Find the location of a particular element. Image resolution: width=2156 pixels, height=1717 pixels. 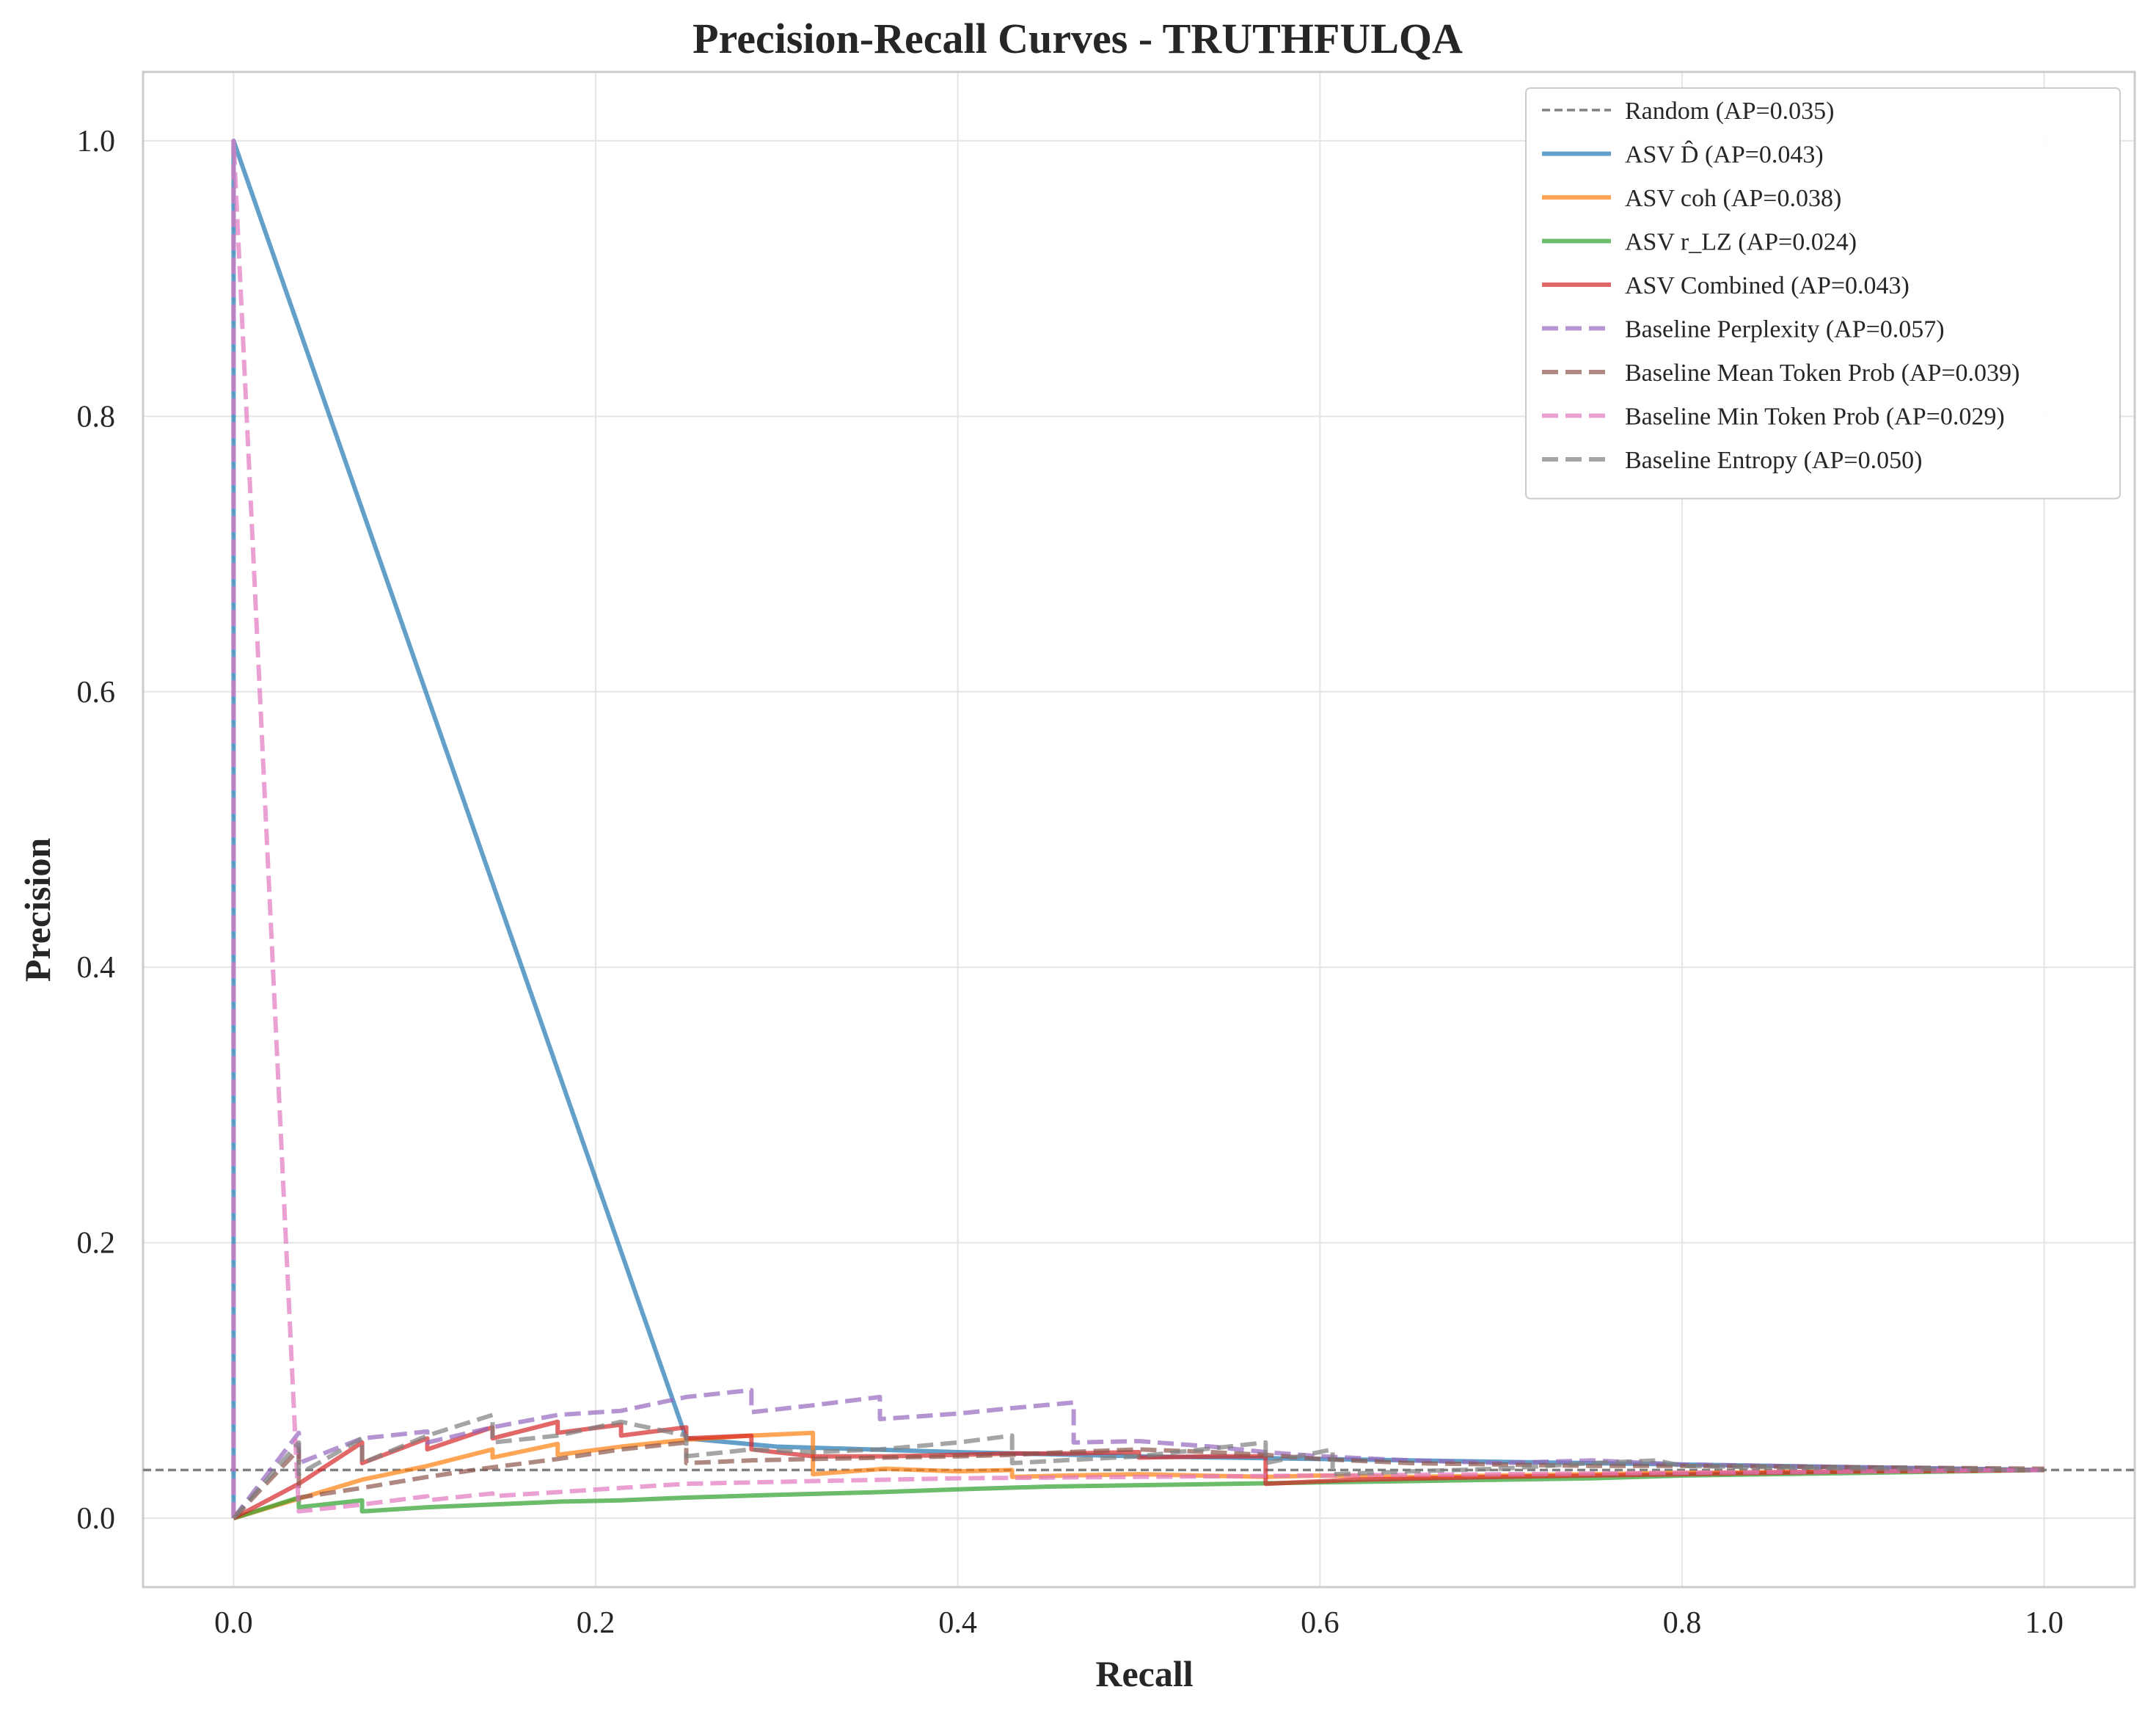

x-tick-label: 0.4 is located at coordinates (958, 1623).